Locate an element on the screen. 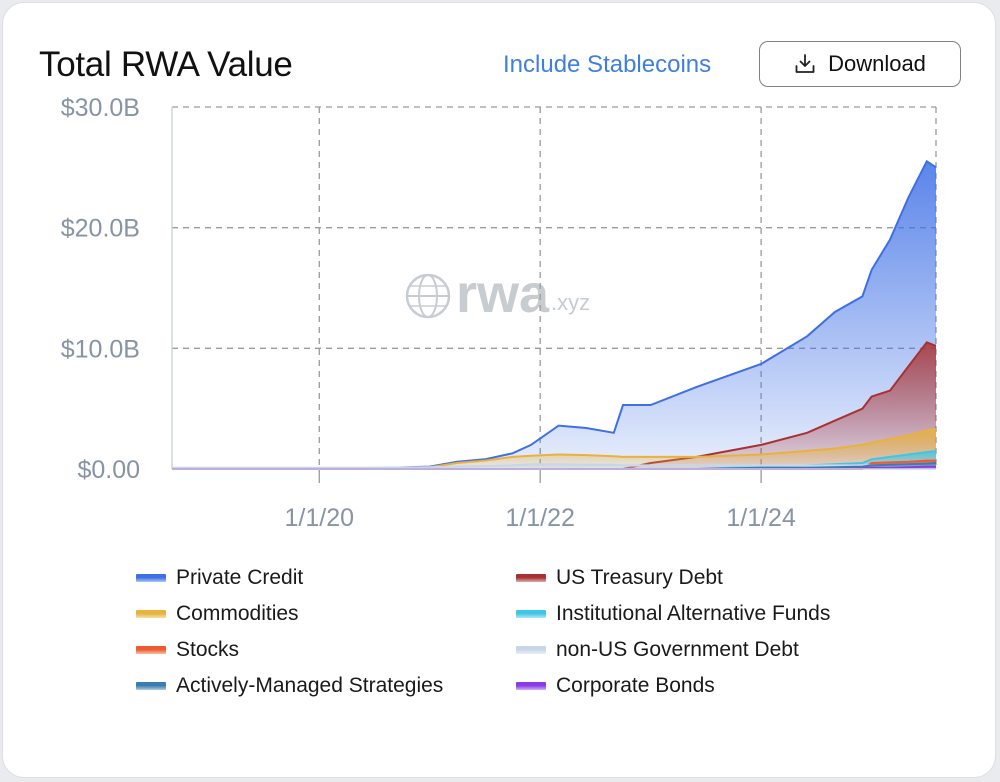 Image resolution: width=1000 pixels, height=782 pixels. legend-label: non-US Government Debt is located at coordinates (677, 649).